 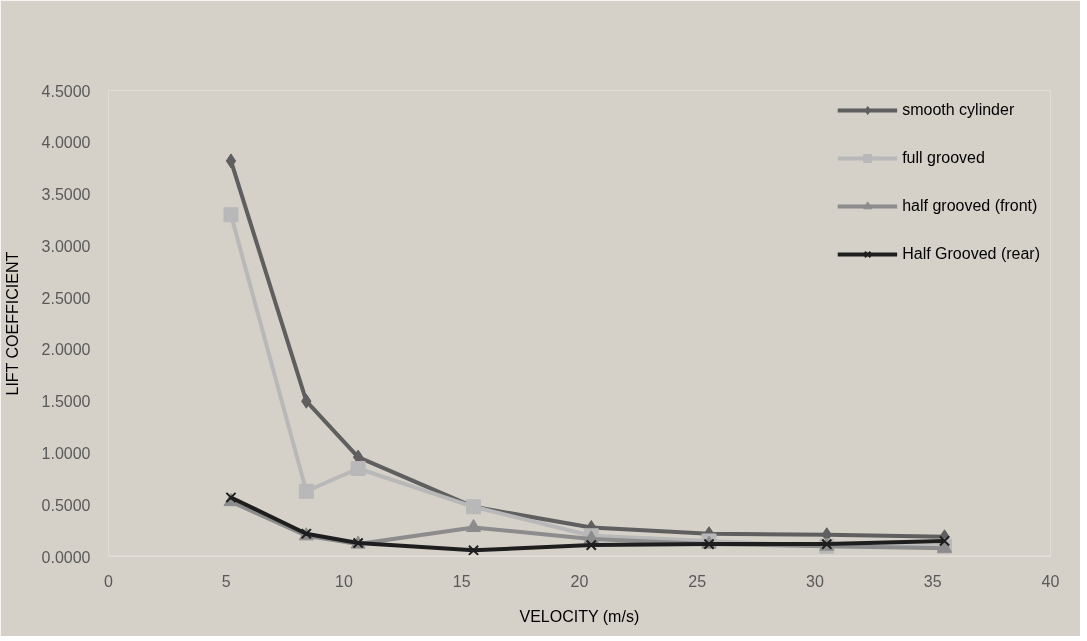 What do you see at coordinates (971, 254) in the screenshot?
I see `legend-label: Half Grooved (rear)` at bounding box center [971, 254].